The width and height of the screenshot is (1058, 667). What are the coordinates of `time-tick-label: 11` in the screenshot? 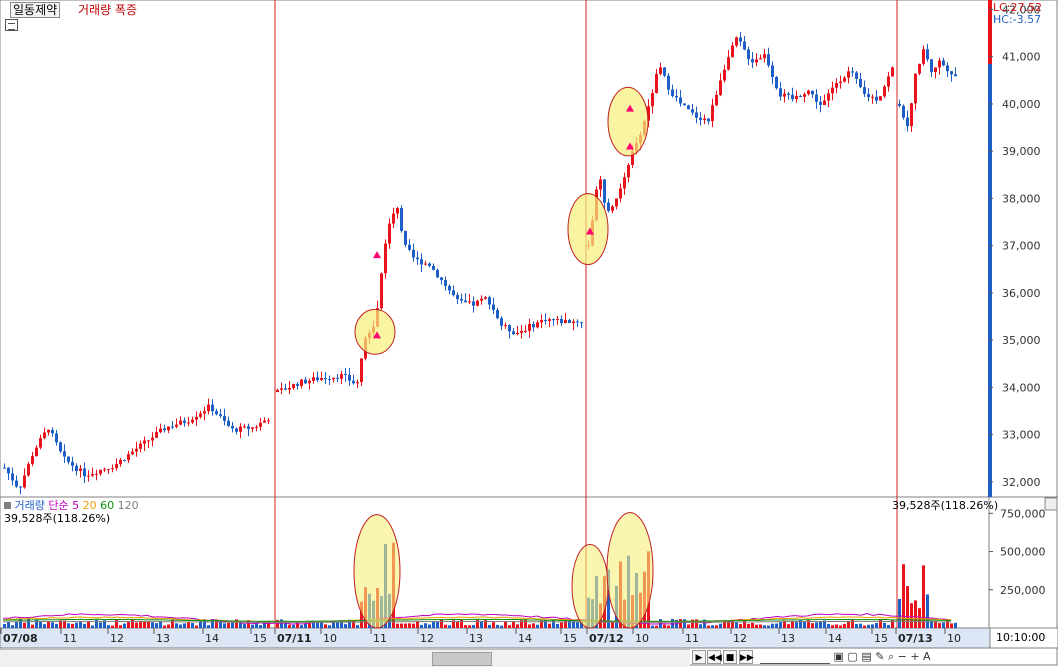 It's located at (692, 638).